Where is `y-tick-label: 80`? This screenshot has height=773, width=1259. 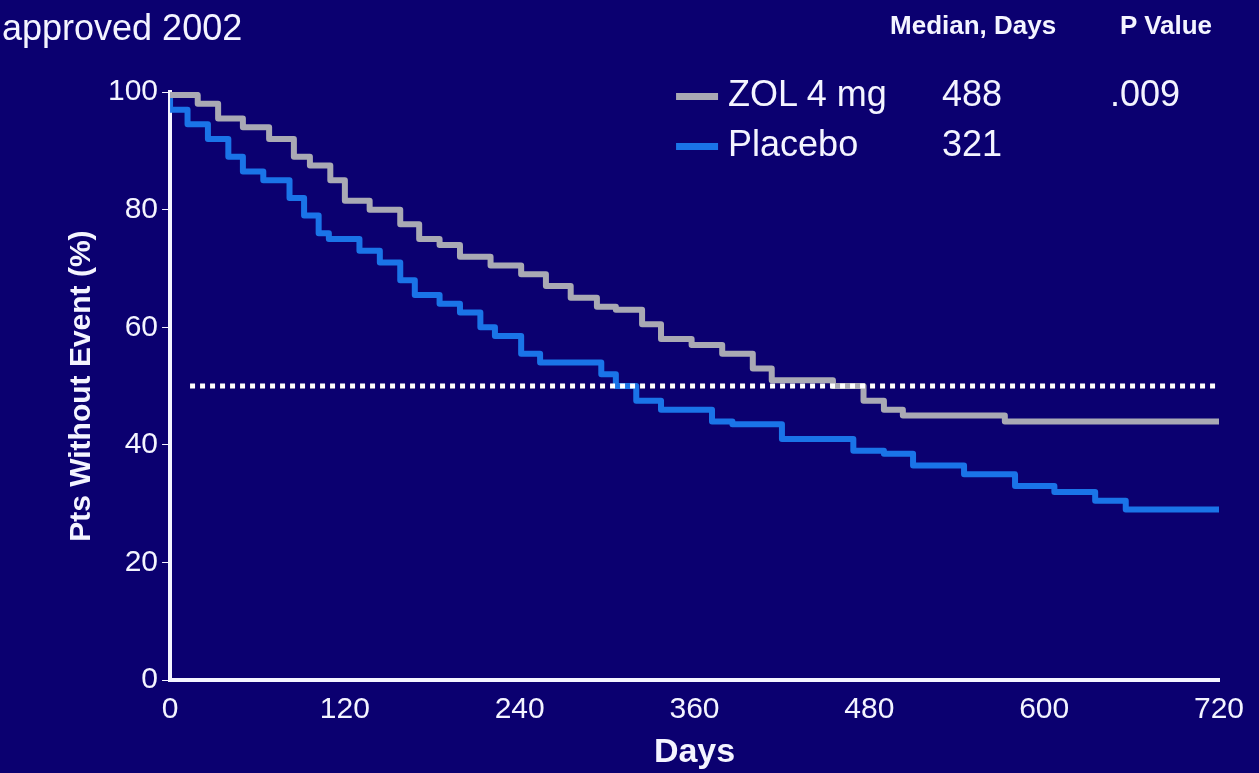
y-tick-label: 80 is located at coordinates (141, 207).